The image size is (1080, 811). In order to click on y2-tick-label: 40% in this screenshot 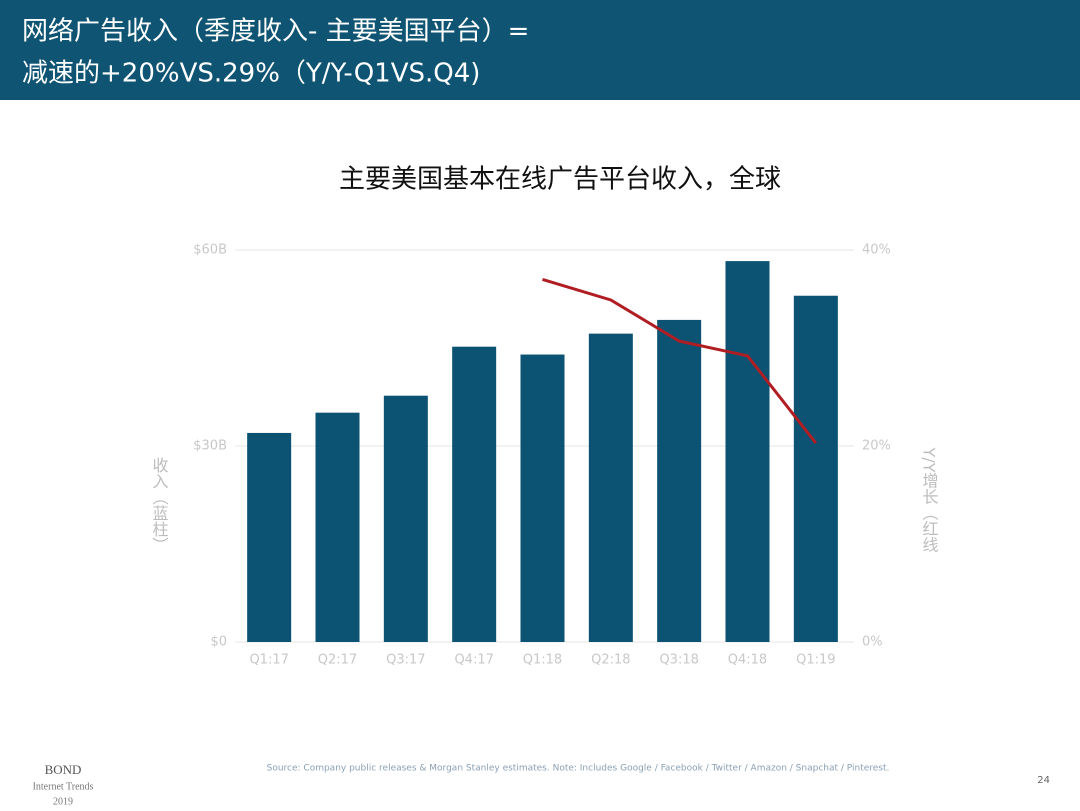, I will do `click(876, 250)`.